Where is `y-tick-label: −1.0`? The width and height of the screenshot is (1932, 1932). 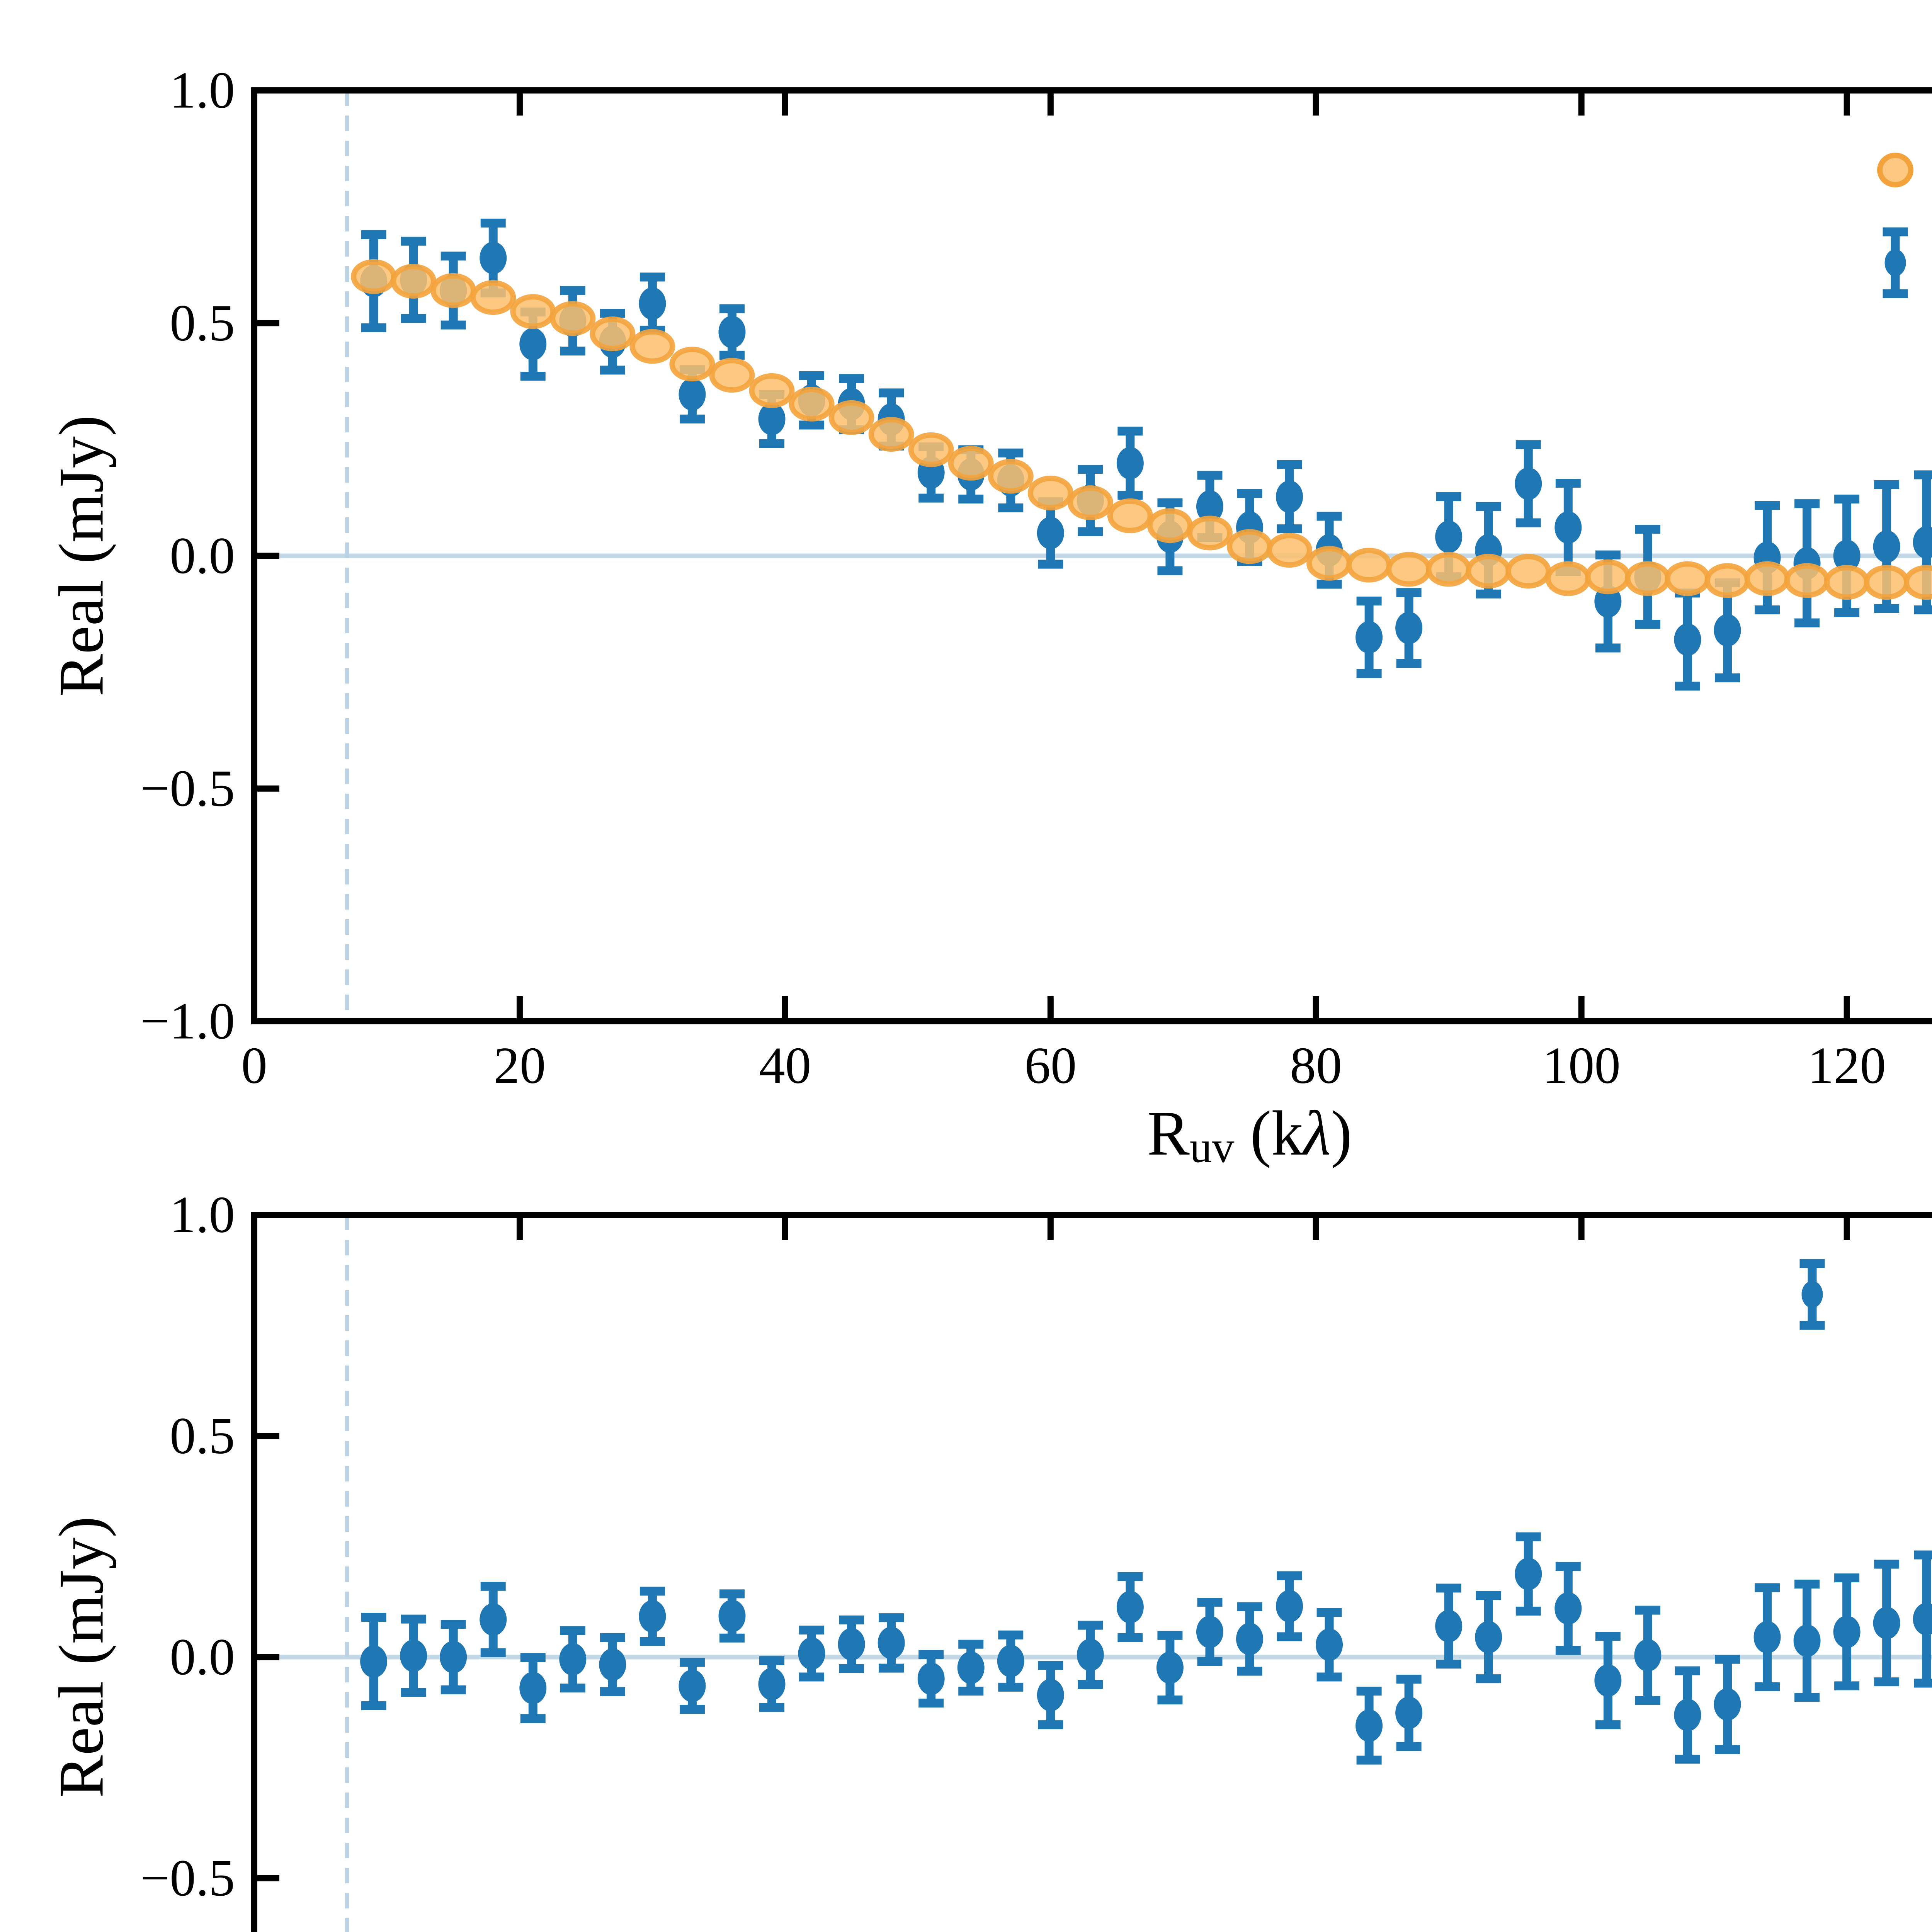 y-tick-label: −1.0 is located at coordinates (188, 1021).